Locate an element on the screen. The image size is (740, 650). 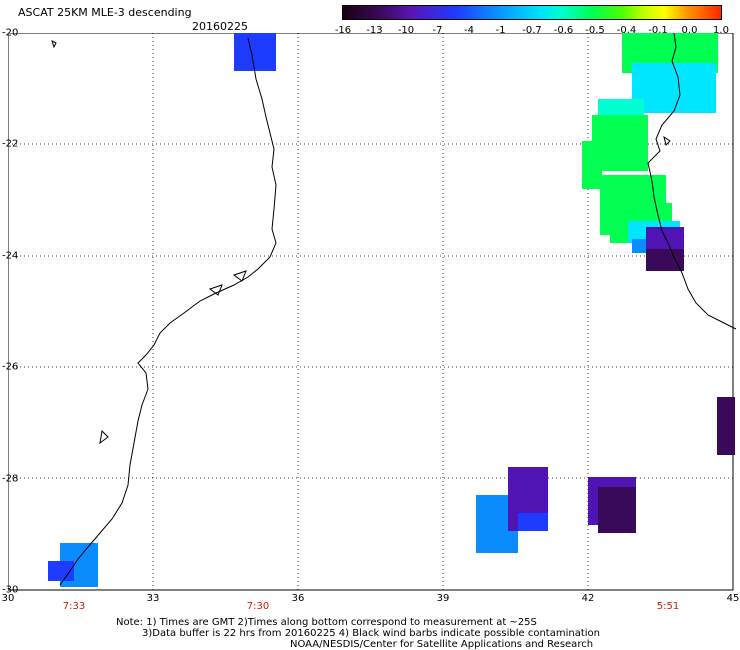
time-label: 7:33 is located at coordinates (74, 606).